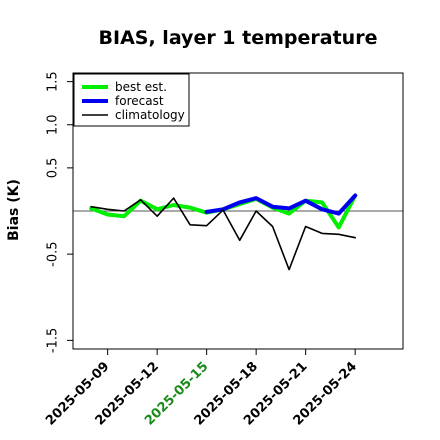 The height and width of the screenshot is (440, 440). I want to click on series-line-climatology, so click(223, 234).